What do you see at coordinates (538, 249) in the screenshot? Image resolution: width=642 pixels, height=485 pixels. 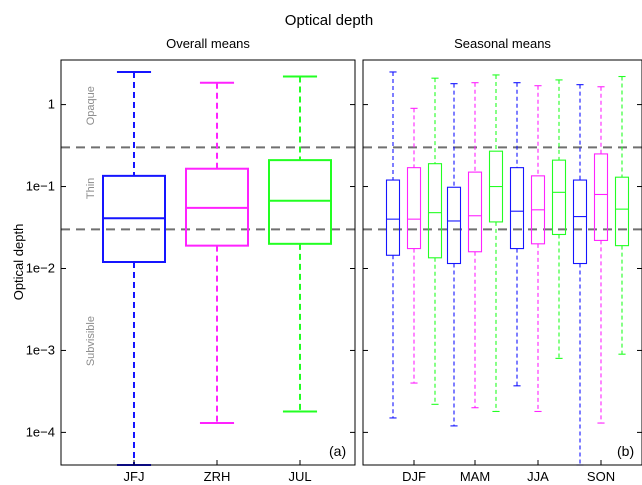 I see `box-jja-zrh` at bounding box center [538, 249].